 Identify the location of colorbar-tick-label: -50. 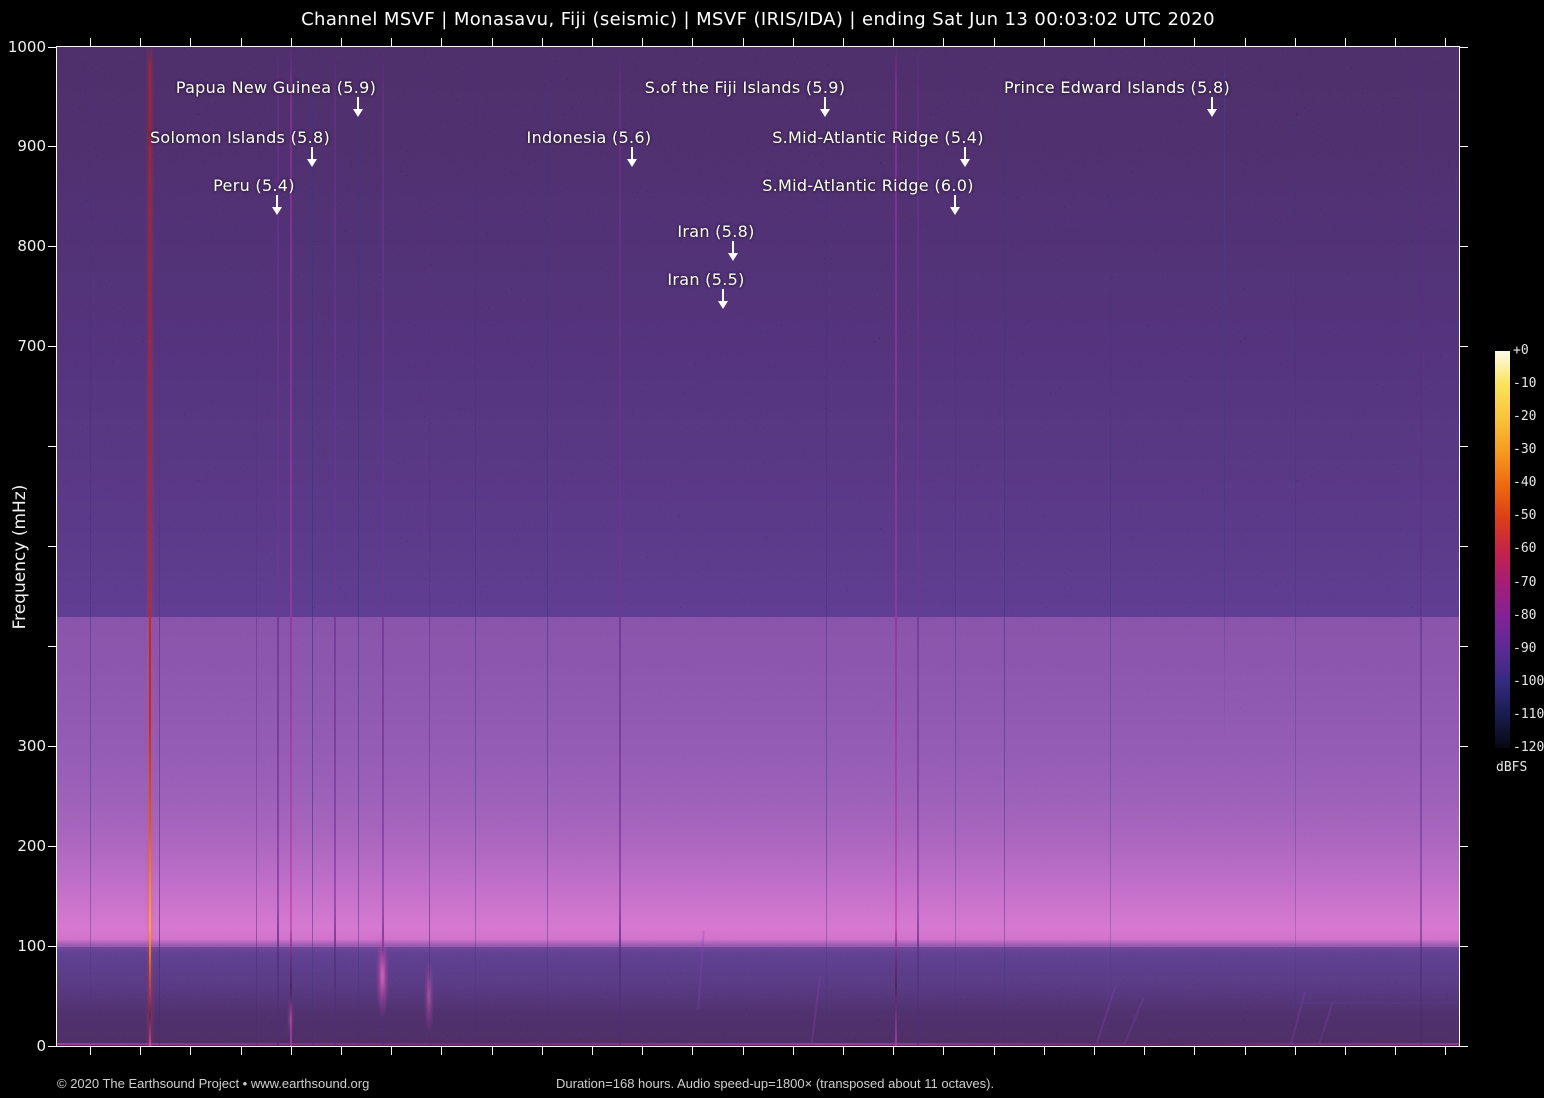
(1525, 516).